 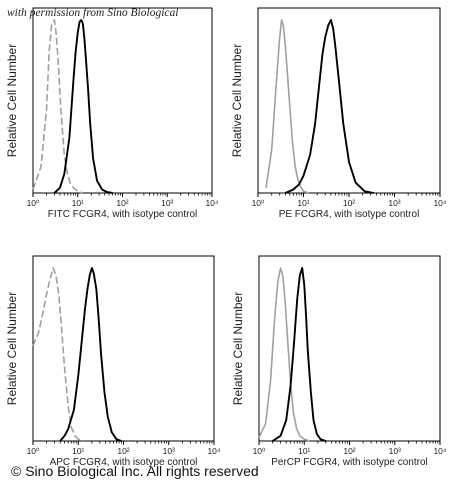 What do you see at coordinates (122, 214) in the screenshot?
I see `x-axis-label: FITC FCGR4, with isotype control` at bounding box center [122, 214].